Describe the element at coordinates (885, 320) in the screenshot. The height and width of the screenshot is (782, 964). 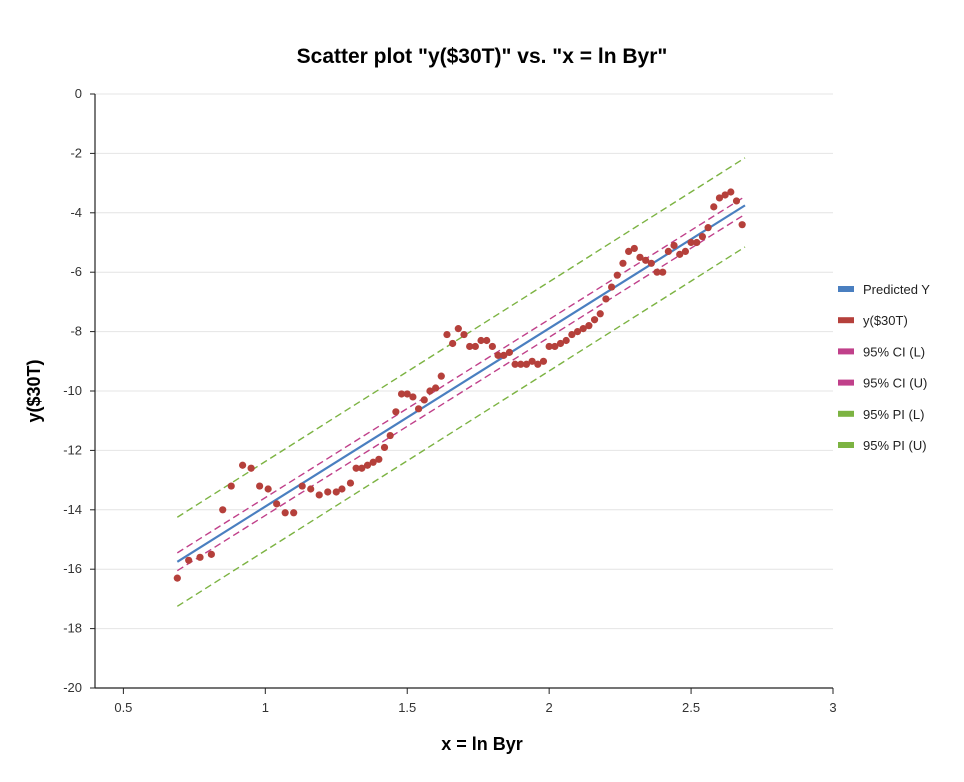
I see `legend-label: y($30T)` at that location.